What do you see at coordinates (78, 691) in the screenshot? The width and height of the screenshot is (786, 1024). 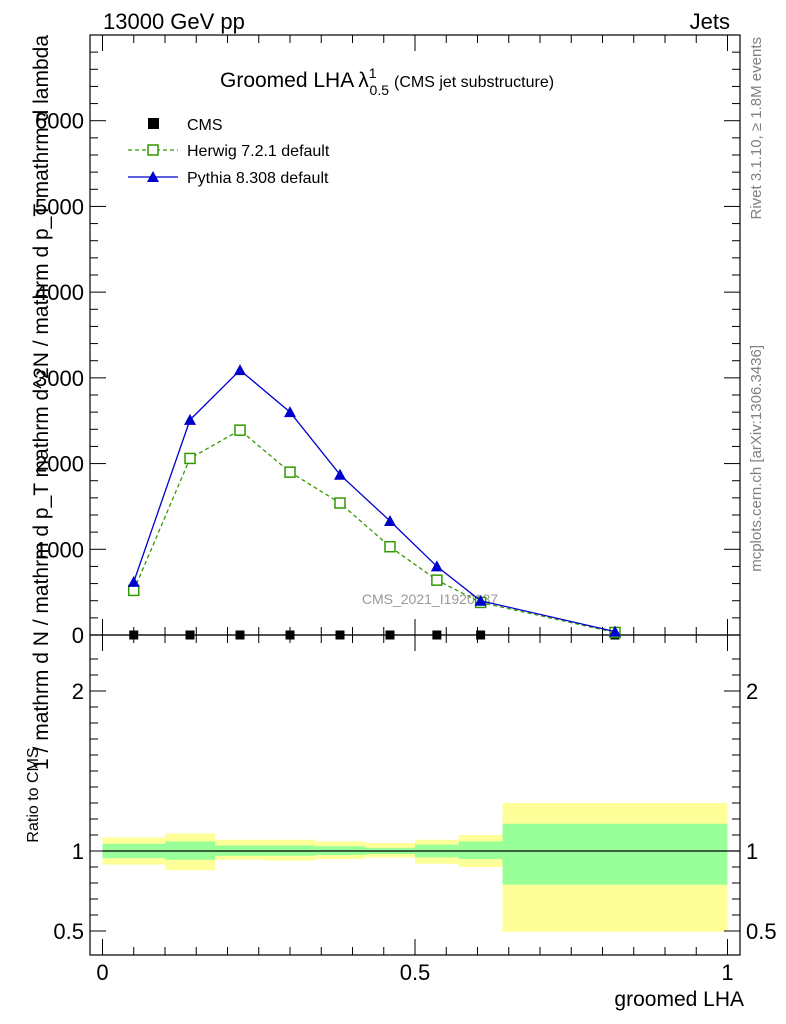 I see `ratio-y-tick-label: 2` at bounding box center [78, 691].